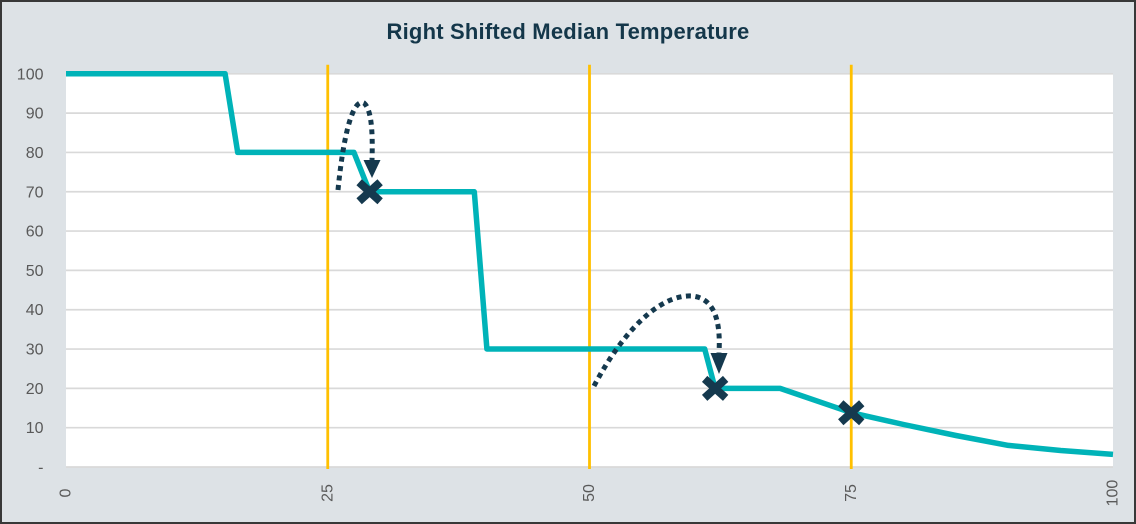 This screenshot has width=1136, height=524. Describe the element at coordinates (35, 389) in the screenshot. I see `y-tick-label-20: 20` at that location.